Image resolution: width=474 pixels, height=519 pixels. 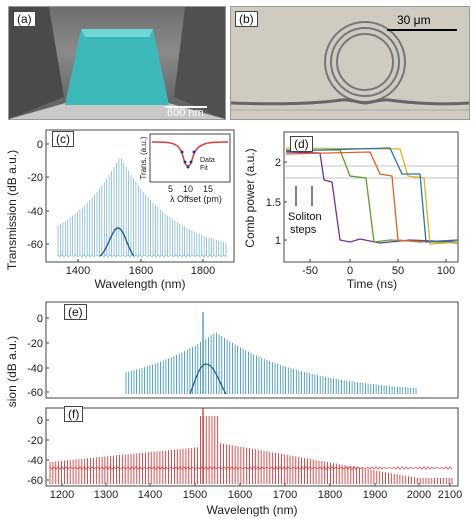 What do you see at coordinates (63, 139) in the screenshot?
I see `panel-label-c: (c)` at bounding box center [63, 139].